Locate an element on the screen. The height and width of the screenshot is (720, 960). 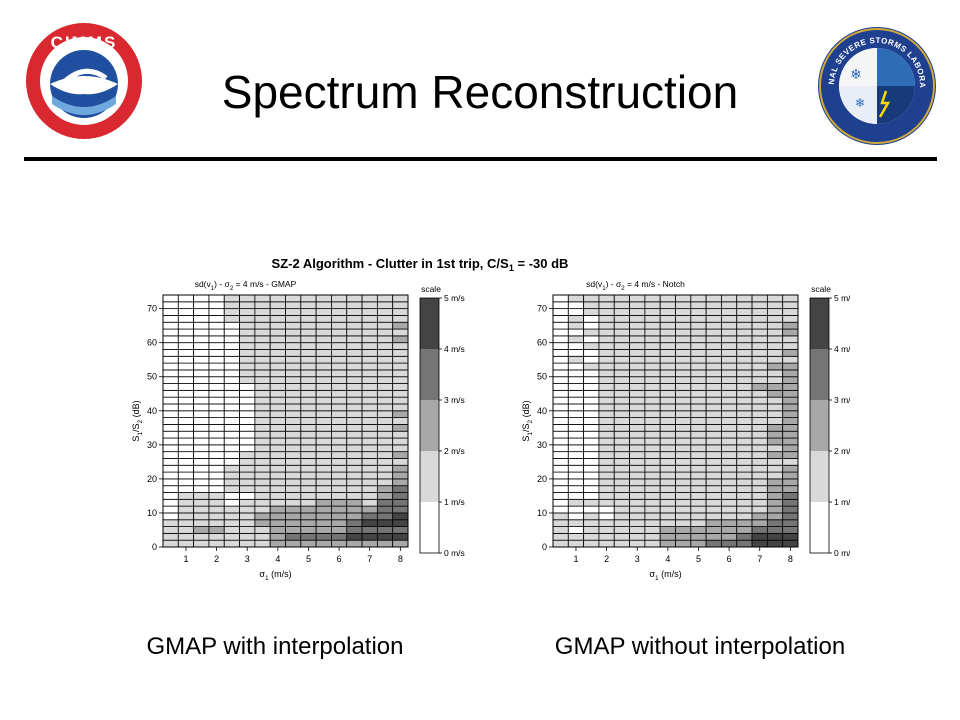
x-tick-label: 3 is located at coordinates (637, 559).